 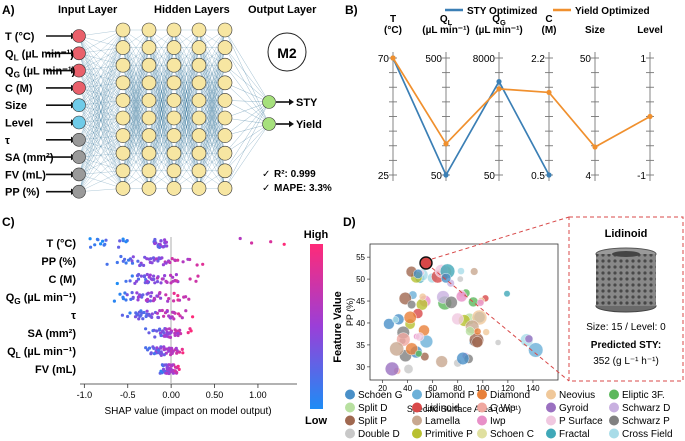 I want to click on scatter-xtick-label: 40, so click(x=407, y=388).